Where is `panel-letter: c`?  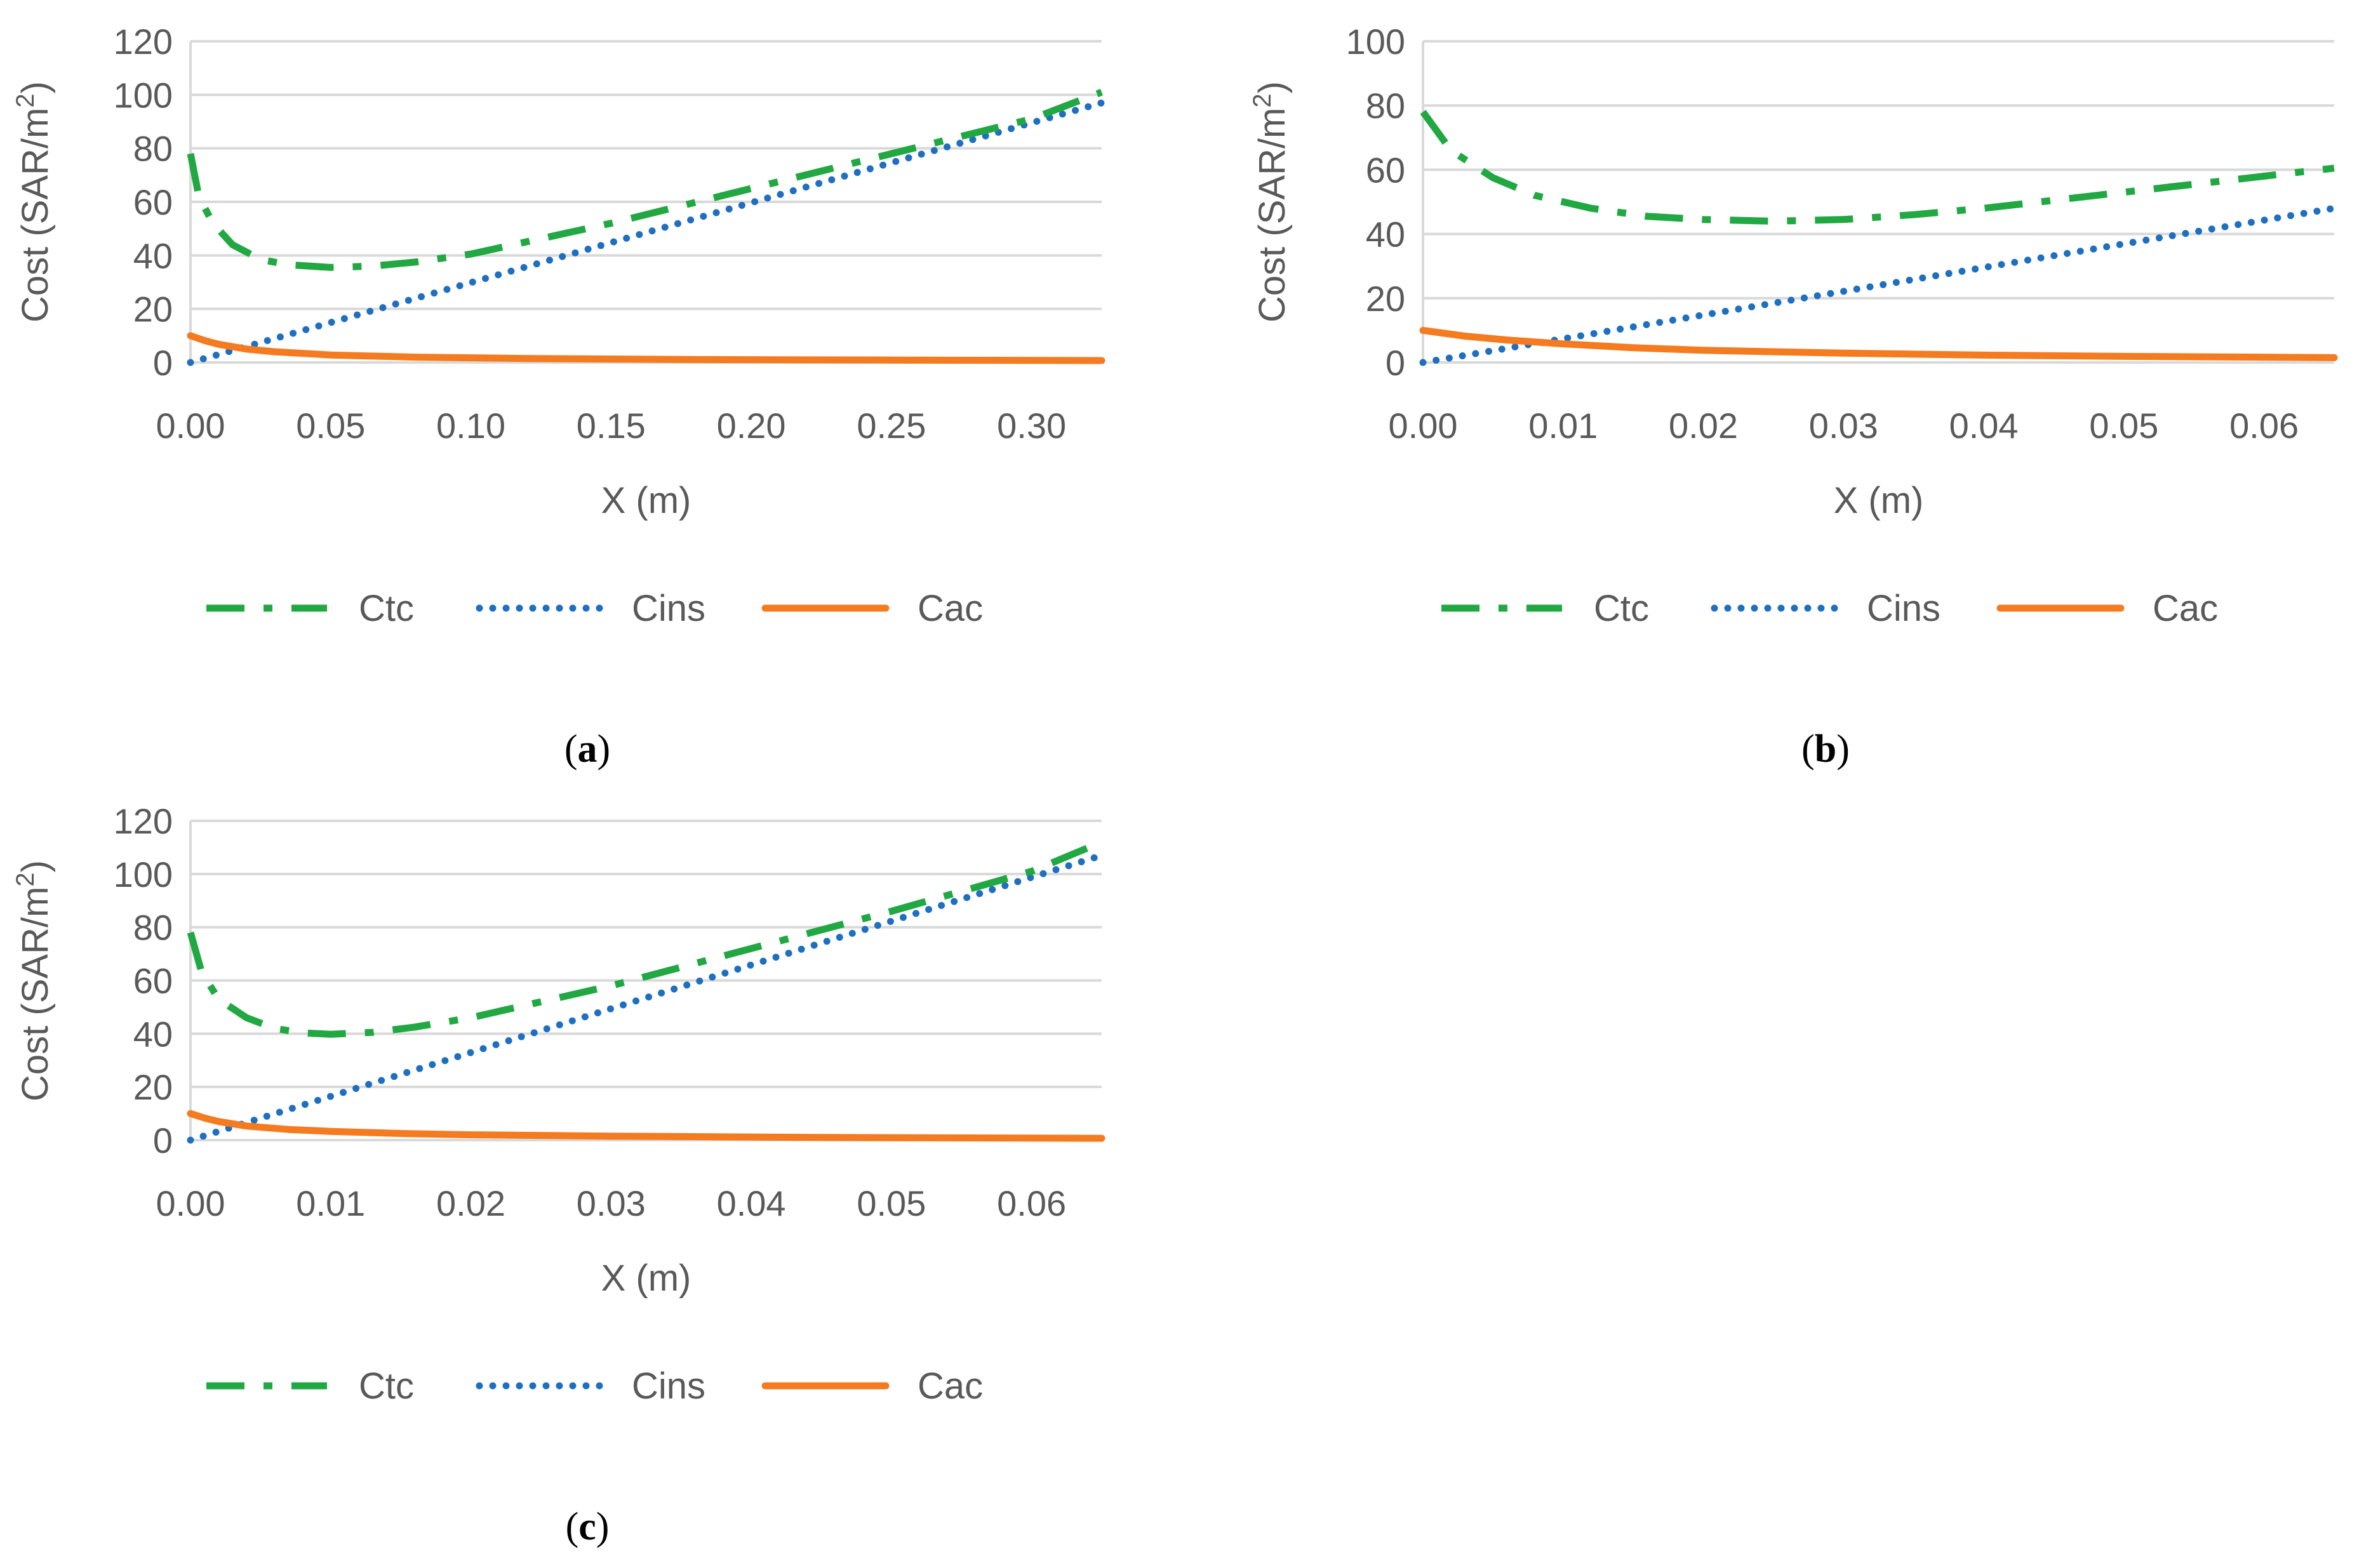
panel-letter: c is located at coordinates (587, 1526).